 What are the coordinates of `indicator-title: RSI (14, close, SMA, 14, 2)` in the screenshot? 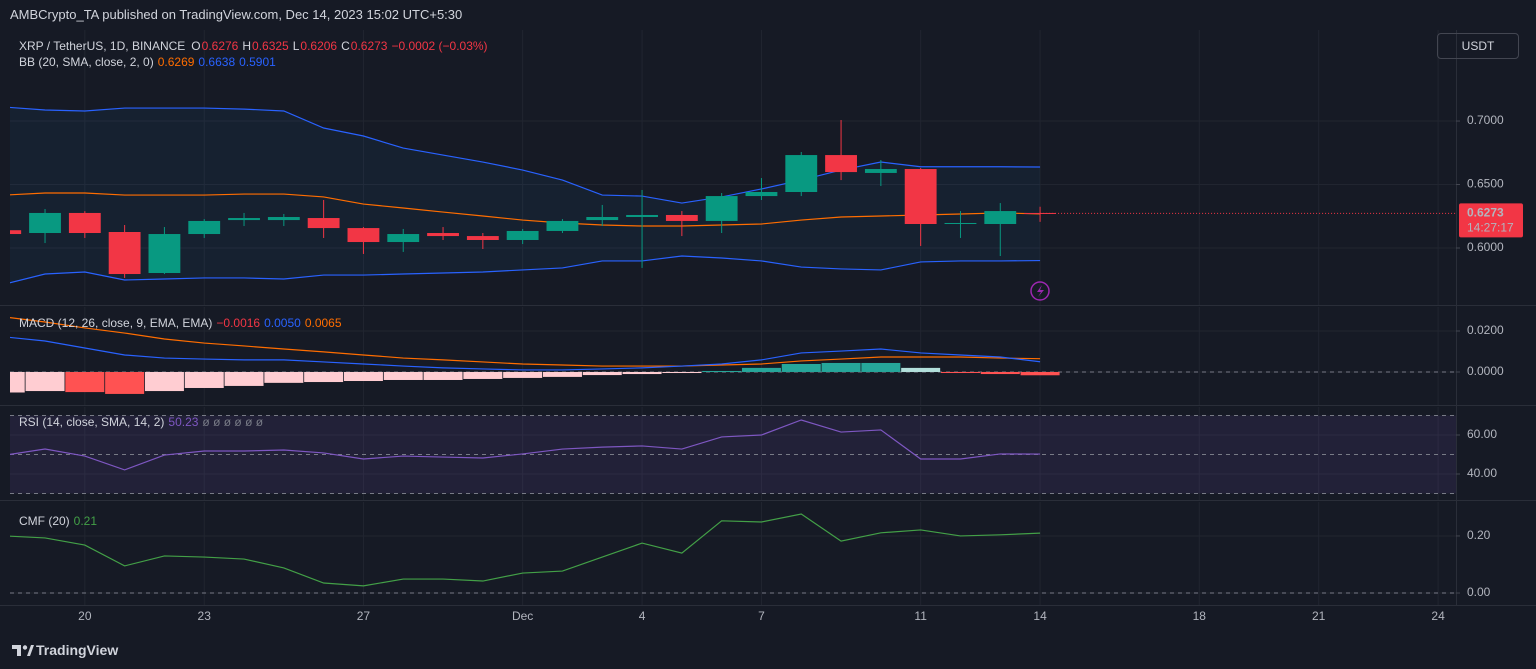 It's located at (92, 422).